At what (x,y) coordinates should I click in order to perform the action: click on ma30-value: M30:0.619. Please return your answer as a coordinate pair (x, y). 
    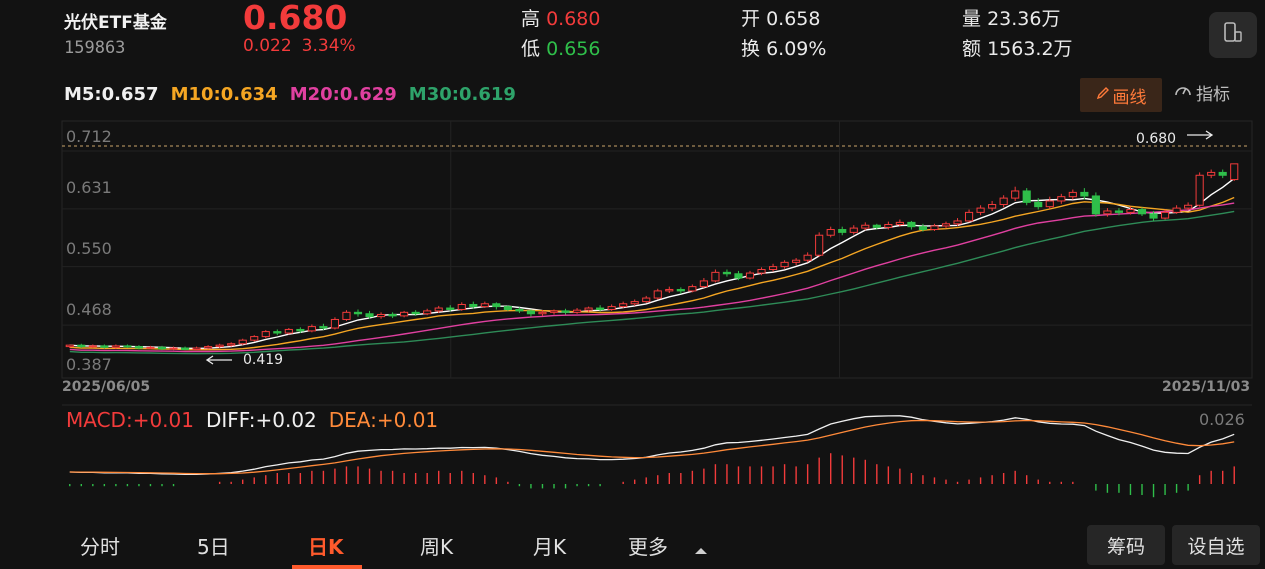
    Looking at the image, I should click on (462, 94).